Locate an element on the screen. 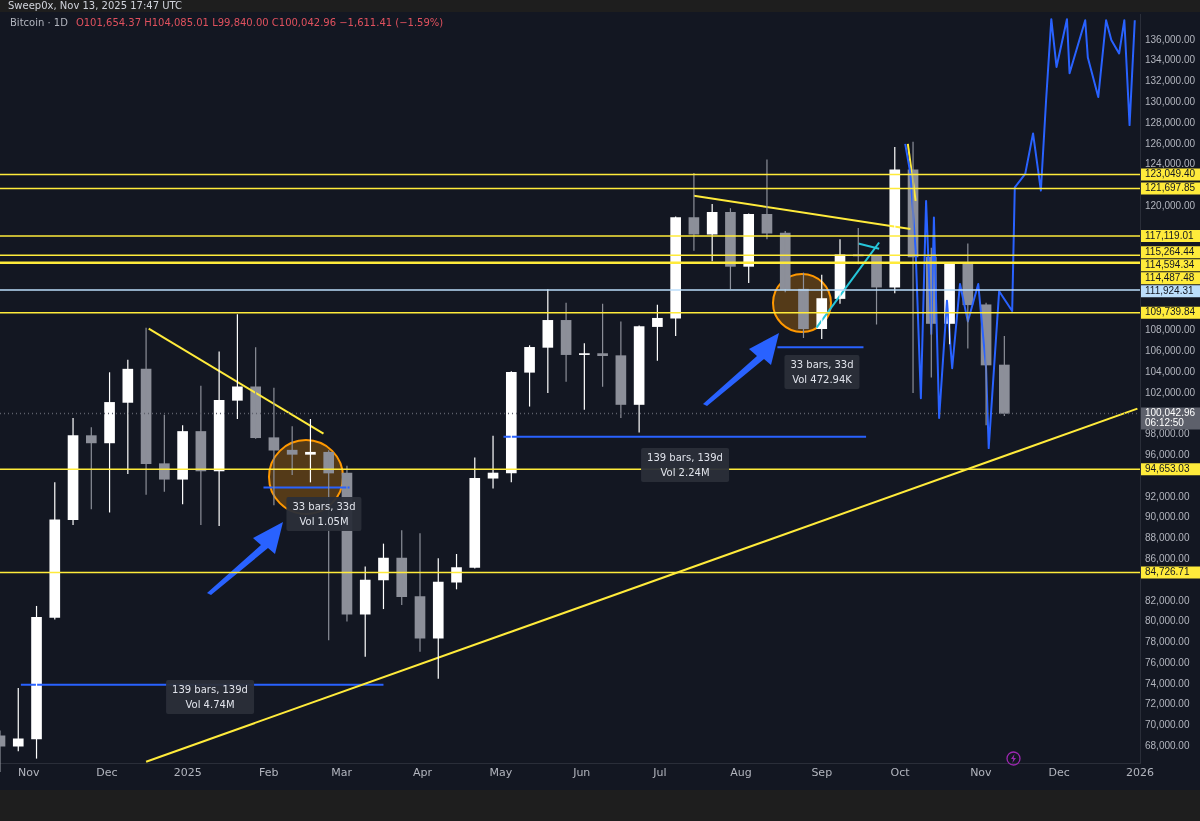 This screenshot has width=1200, height=821. ref-line-label: 109,739.84 is located at coordinates (1170, 312).